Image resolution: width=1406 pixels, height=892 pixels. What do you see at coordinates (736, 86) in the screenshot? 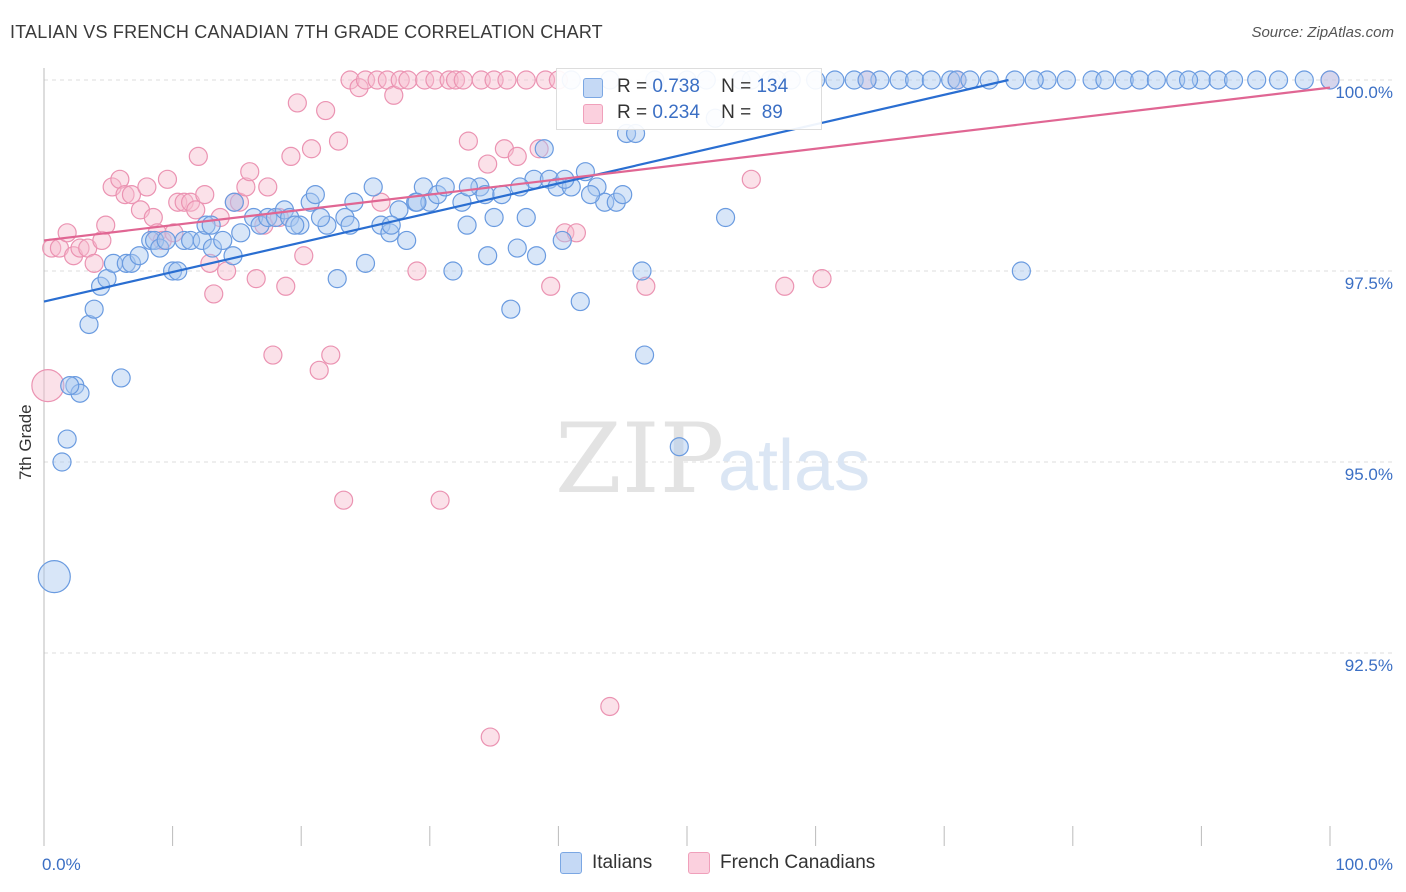
I see `italians-n-label: N =` at bounding box center [736, 86].